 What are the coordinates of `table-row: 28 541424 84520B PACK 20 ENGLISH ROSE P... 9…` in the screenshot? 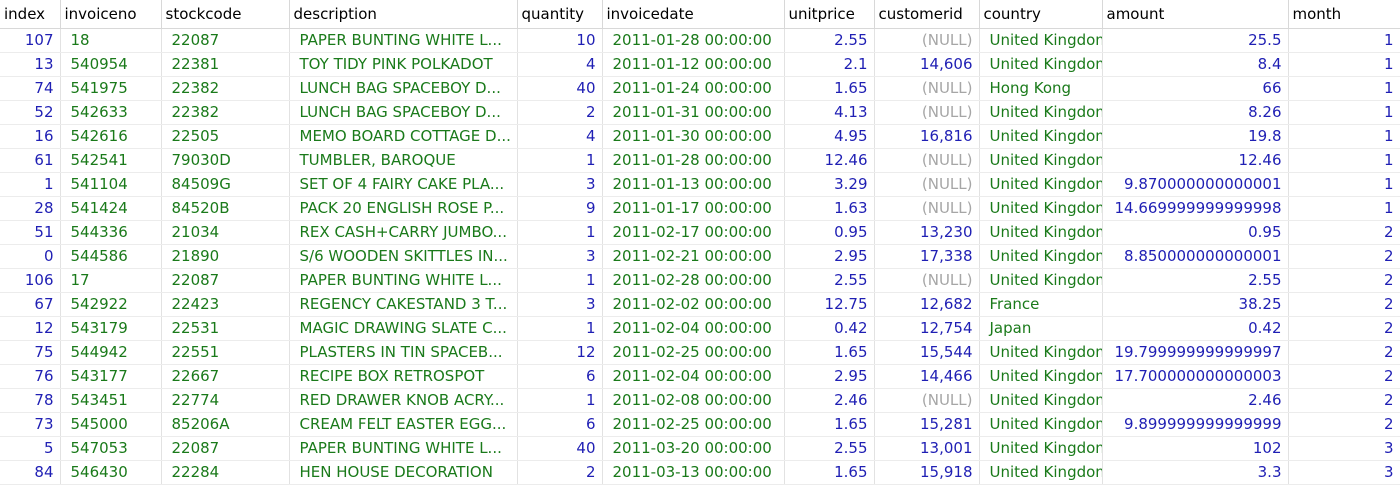 It's located at (700, 208).